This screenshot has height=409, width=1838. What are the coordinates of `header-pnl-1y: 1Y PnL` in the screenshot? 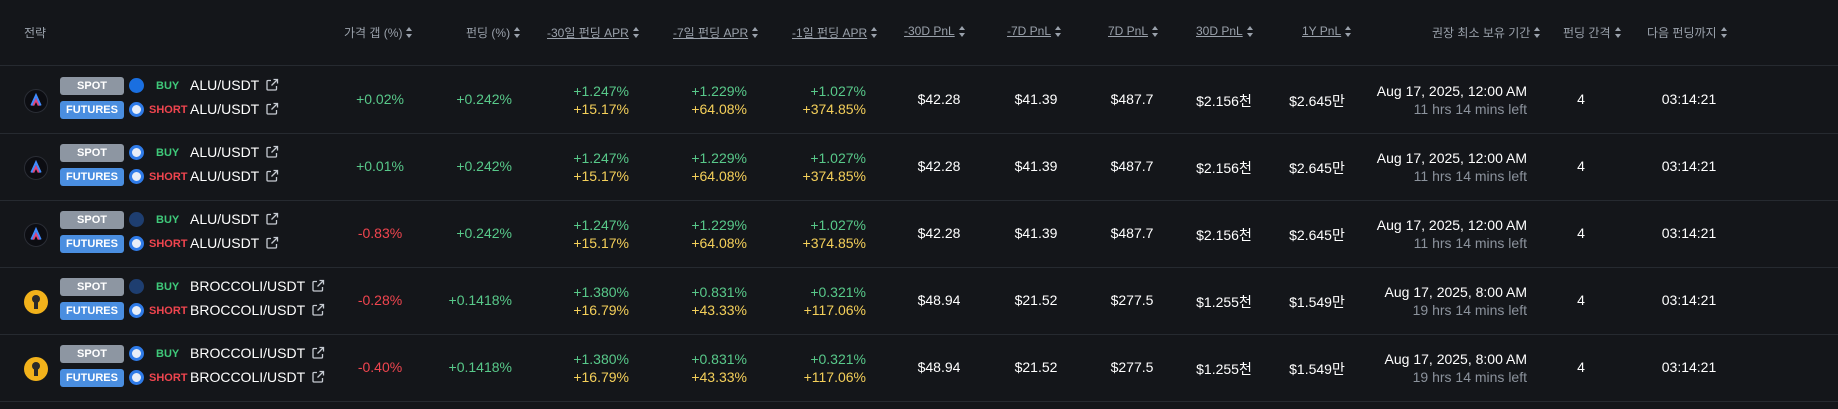 It's located at (1327, 31).